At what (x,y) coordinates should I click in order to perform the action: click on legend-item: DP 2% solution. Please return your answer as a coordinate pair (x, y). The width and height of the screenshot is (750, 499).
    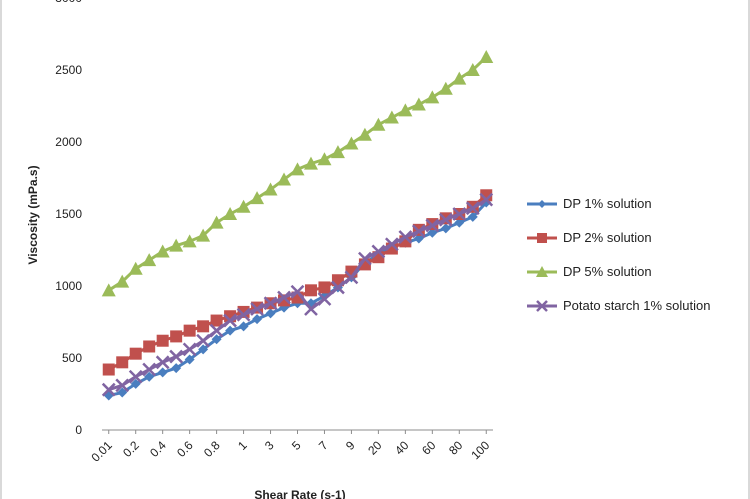
    Looking at the image, I should click on (589, 237).